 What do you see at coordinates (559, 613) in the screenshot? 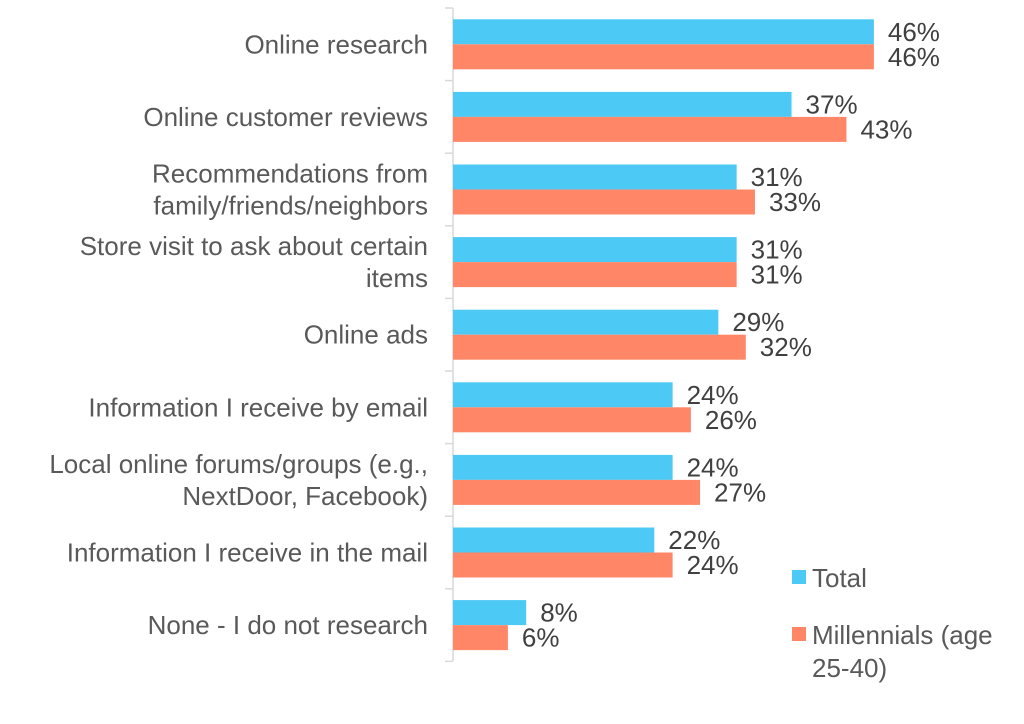
I see `data-label: 8%` at bounding box center [559, 613].